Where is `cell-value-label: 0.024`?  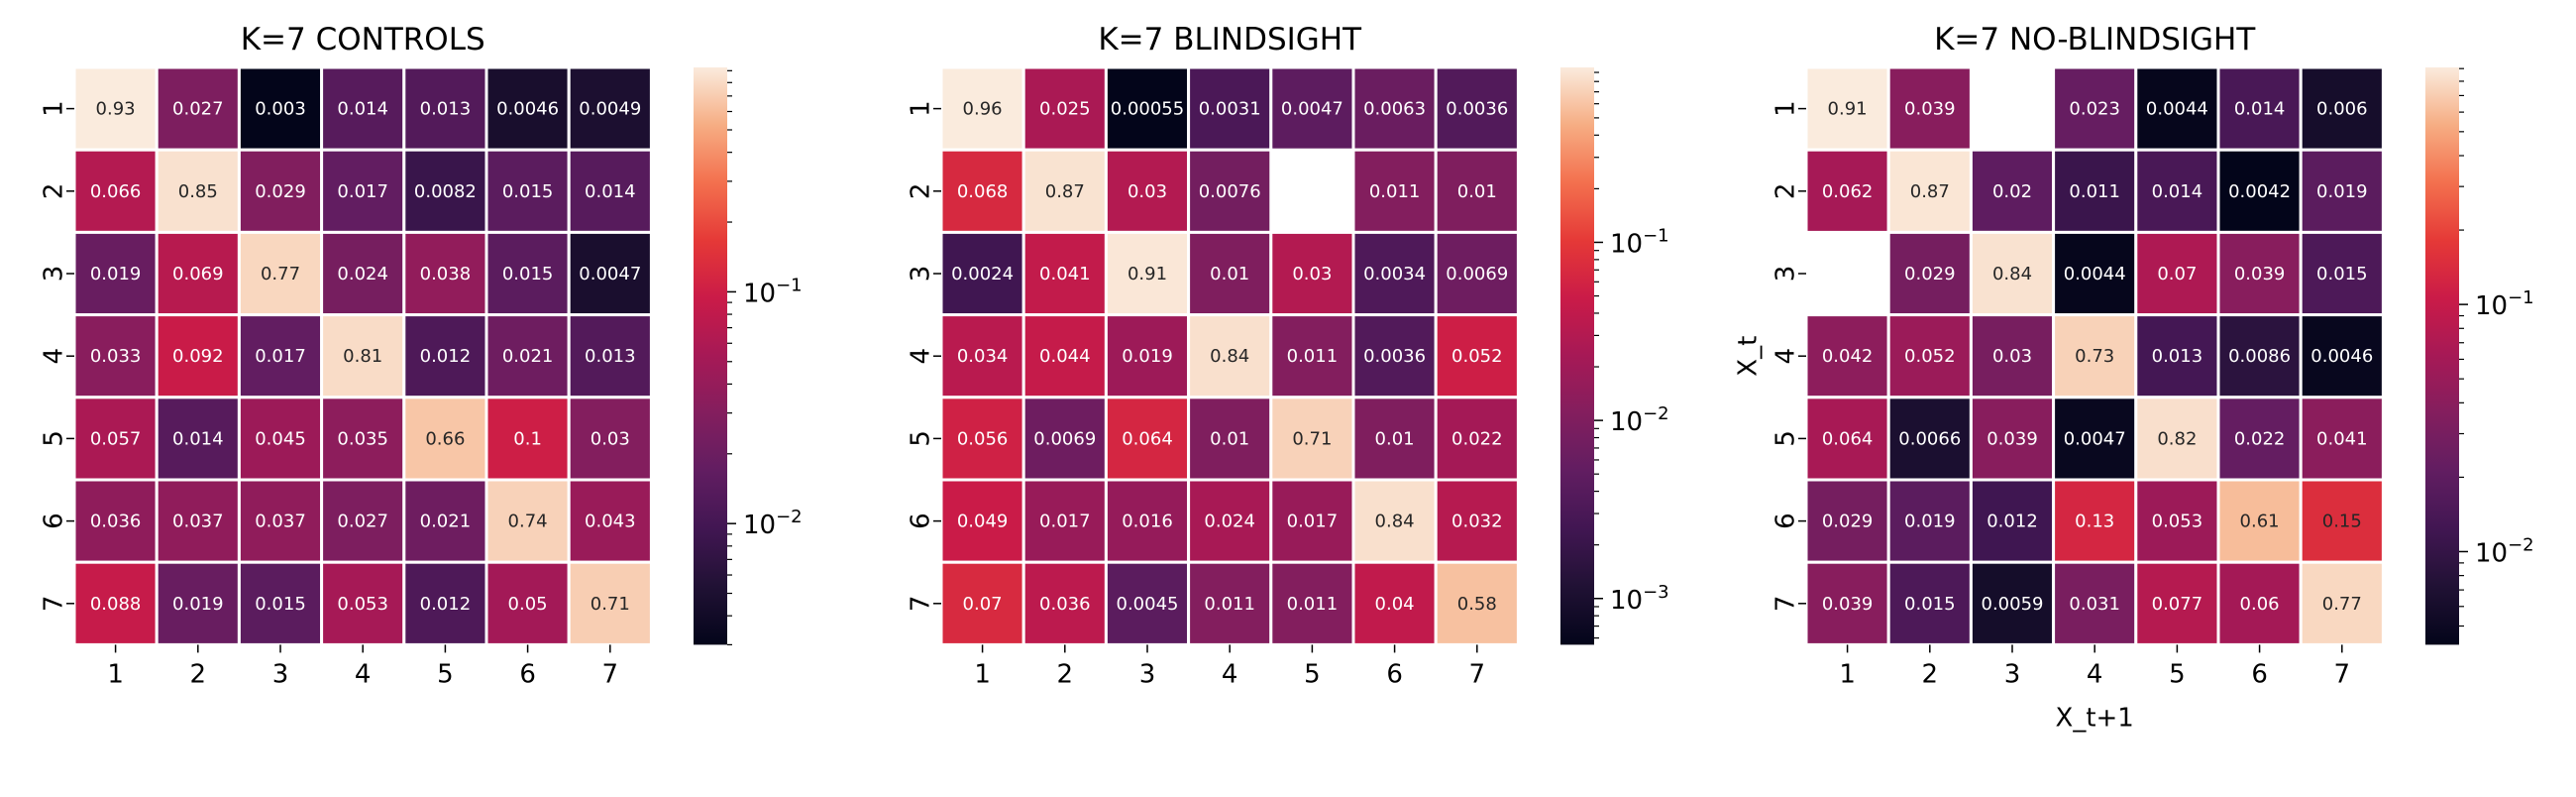
cell-value-label: 0.024 is located at coordinates (1229, 522).